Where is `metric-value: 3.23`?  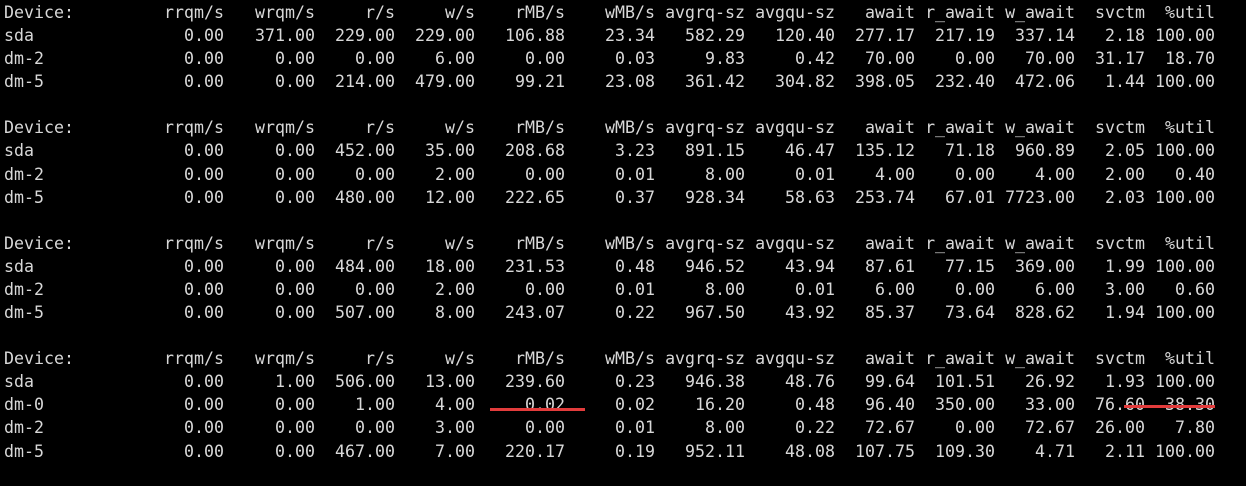 metric-value: 3.23 is located at coordinates (635, 151).